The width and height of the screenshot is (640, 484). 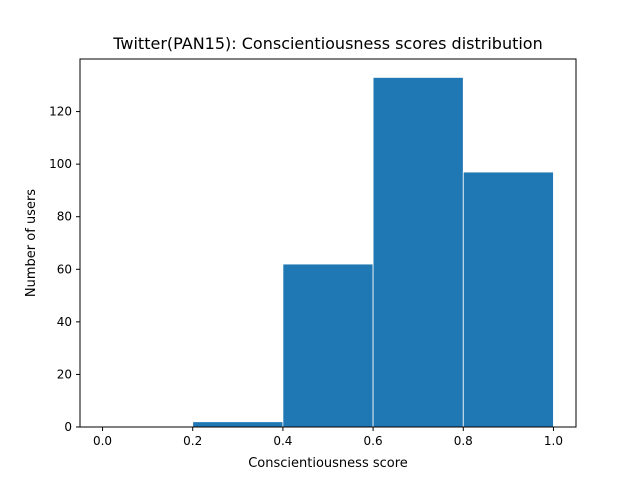 I want to click on y-tick-label: 60, so click(x=64, y=269).